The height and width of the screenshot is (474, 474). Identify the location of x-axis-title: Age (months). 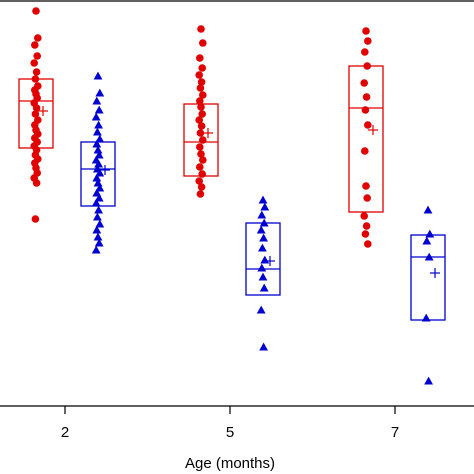
(230, 463).